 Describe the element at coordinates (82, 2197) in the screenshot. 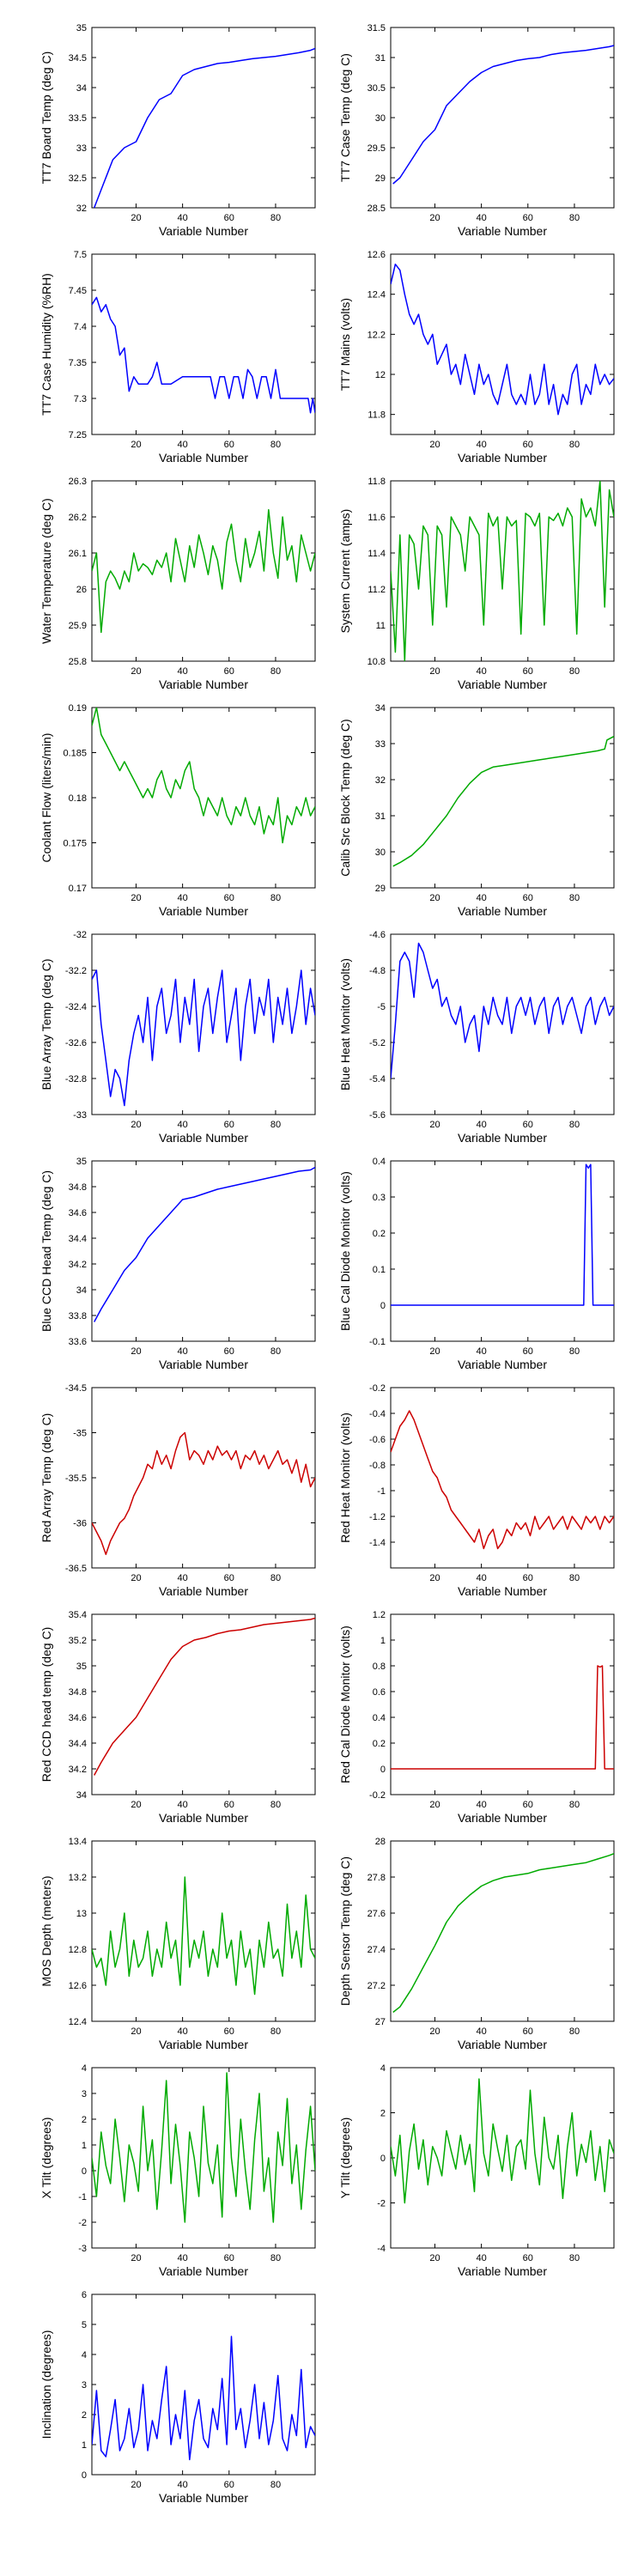

I see `y-tick-label: -1` at that location.